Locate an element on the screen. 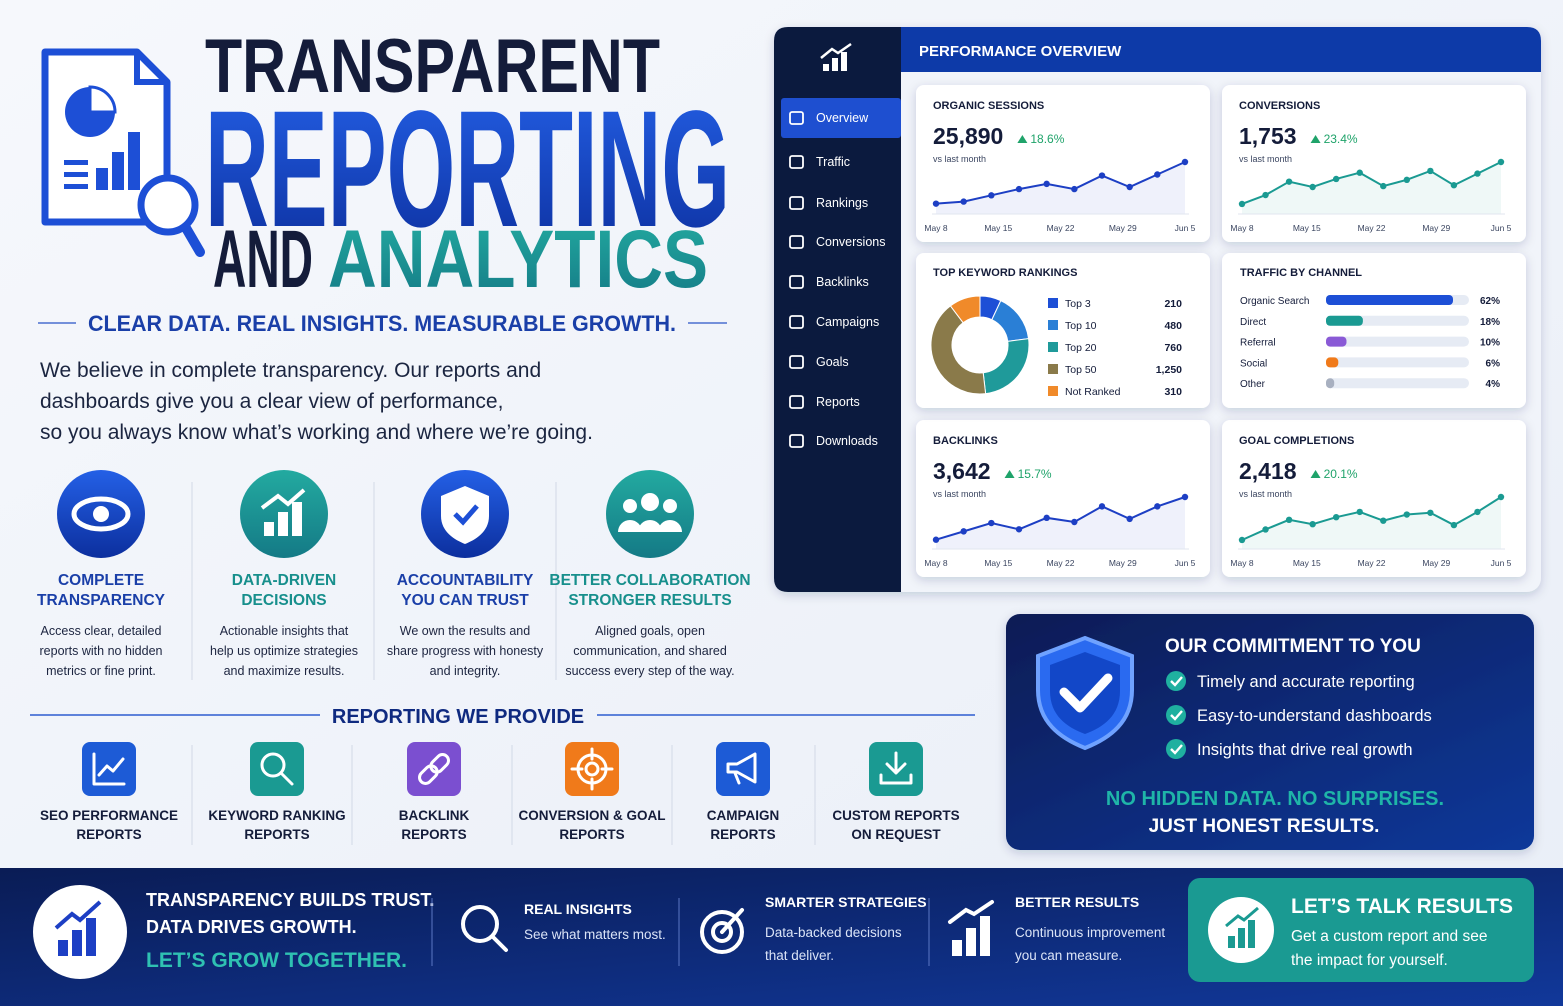 The image size is (1563, 1006). pillar-text: reports with no hidden is located at coordinates (101, 651).